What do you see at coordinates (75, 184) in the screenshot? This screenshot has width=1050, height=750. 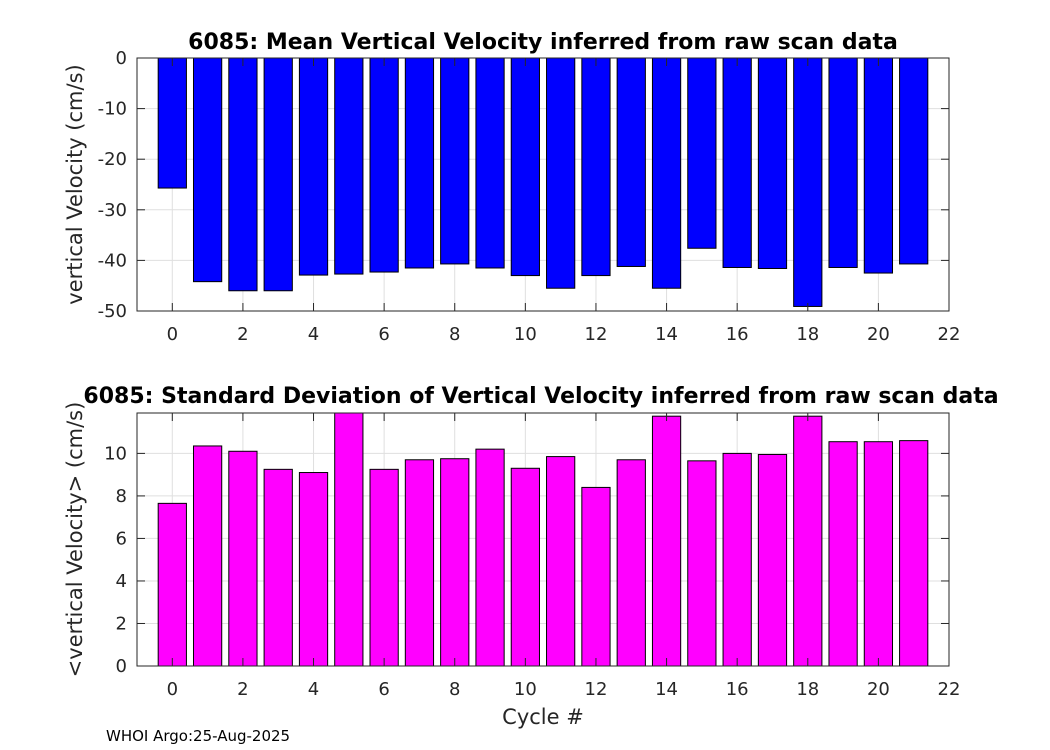 I see `y-axis-label: vertical Velocity (cm/s)` at bounding box center [75, 184].